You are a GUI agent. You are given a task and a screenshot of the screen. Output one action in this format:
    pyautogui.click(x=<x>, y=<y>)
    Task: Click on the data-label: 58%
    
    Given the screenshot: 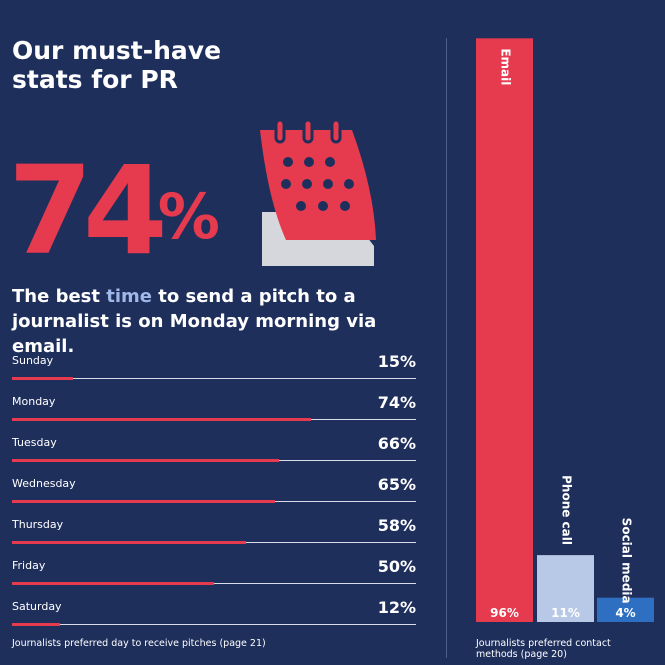 What is the action you would take?
    pyautogui.click(x=396, y=525)
    